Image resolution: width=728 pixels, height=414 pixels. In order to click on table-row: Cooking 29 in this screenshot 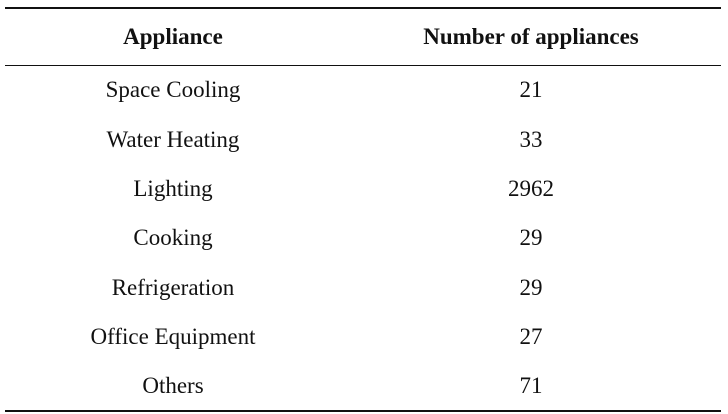, I will do `click(363, 238)`.